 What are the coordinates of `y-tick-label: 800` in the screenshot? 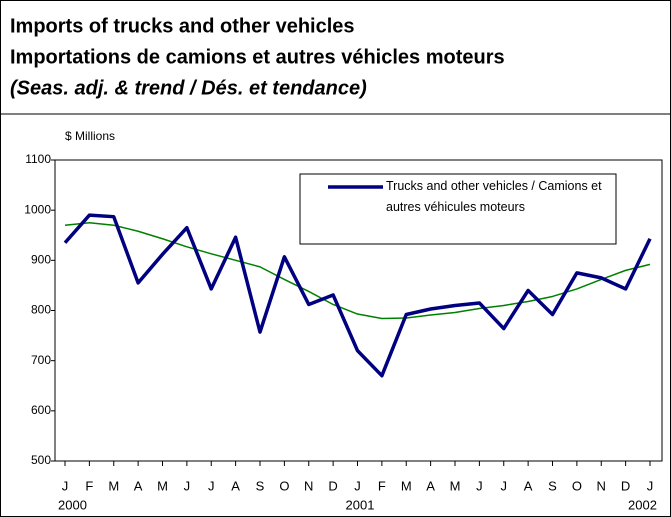 It's located at (41, 310).